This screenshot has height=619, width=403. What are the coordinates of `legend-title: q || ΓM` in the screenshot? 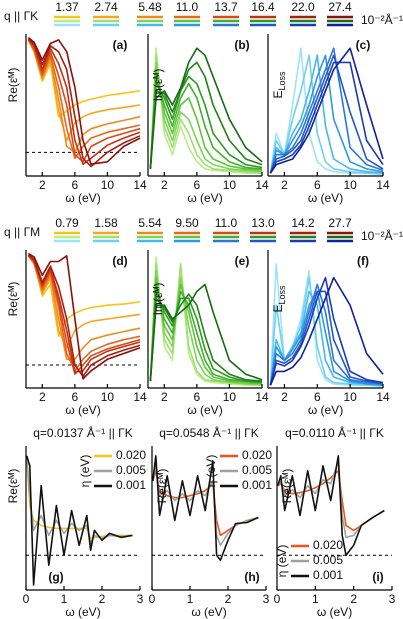 It's located at (22, 232).